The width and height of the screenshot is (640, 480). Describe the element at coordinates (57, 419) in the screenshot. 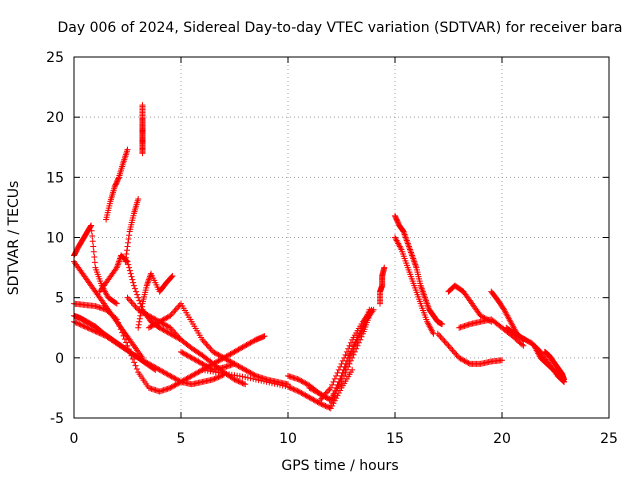

I see `y-tick-label: -5` at that location.